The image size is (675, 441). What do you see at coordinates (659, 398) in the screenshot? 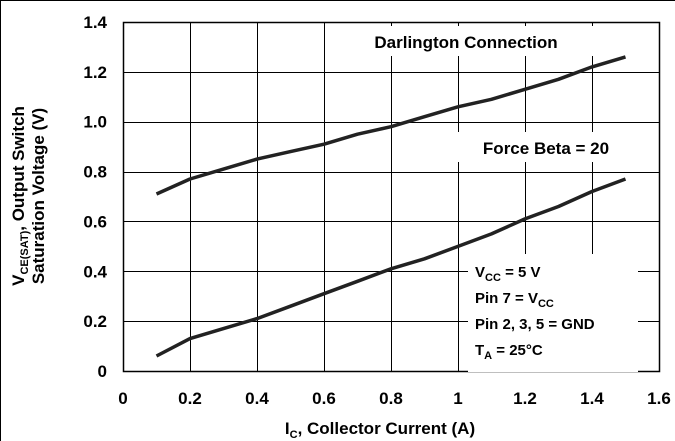
I see `x-tick-label-8: 1.6` at bounding box center [659, 398].